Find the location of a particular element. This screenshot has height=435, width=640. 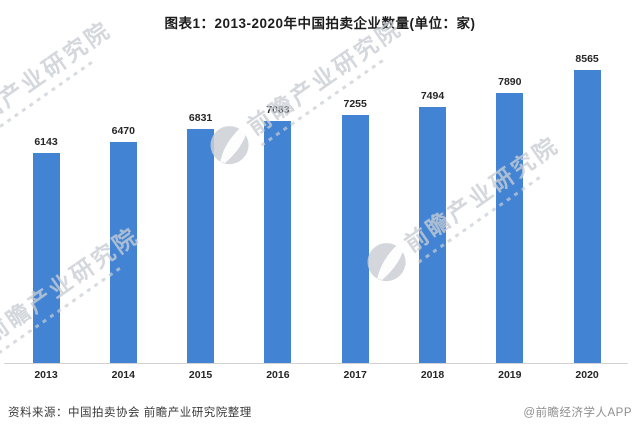

watermark-credit: @前瞻经济学人APP is located at coordinates (577, 413).